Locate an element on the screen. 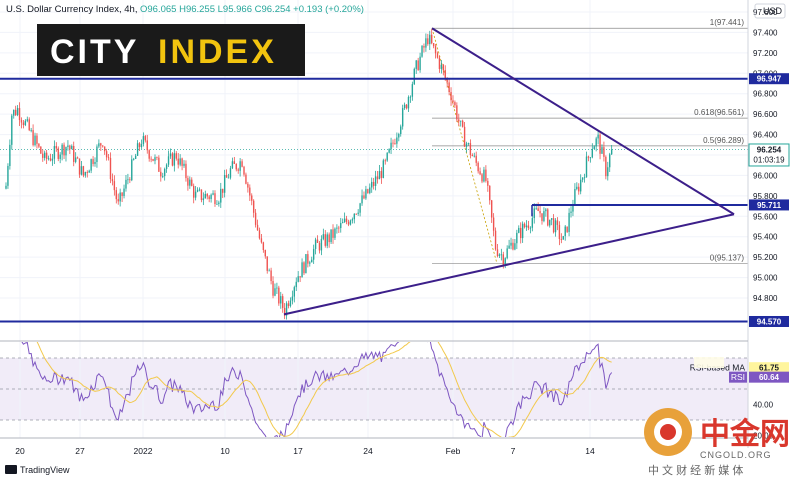  fib-level-label: 0.5(96.289) is located at coordinates (723, 140).